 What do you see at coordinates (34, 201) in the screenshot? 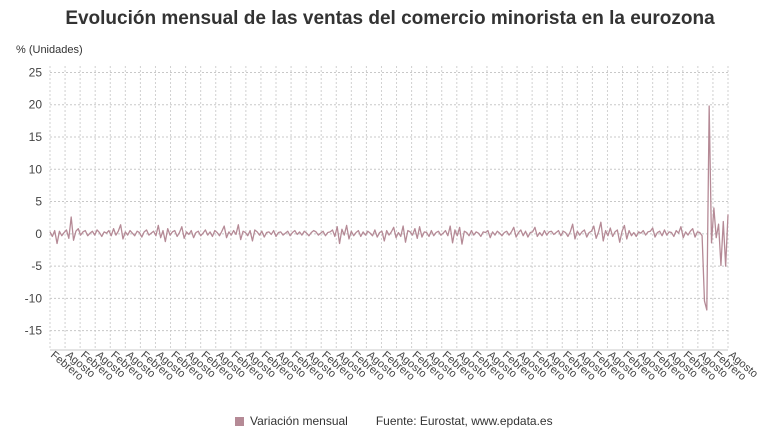
I see `y-axis-ticks: 25 20 15 10 5 0 -5 -10 -15` at bounding box center [34, 201].